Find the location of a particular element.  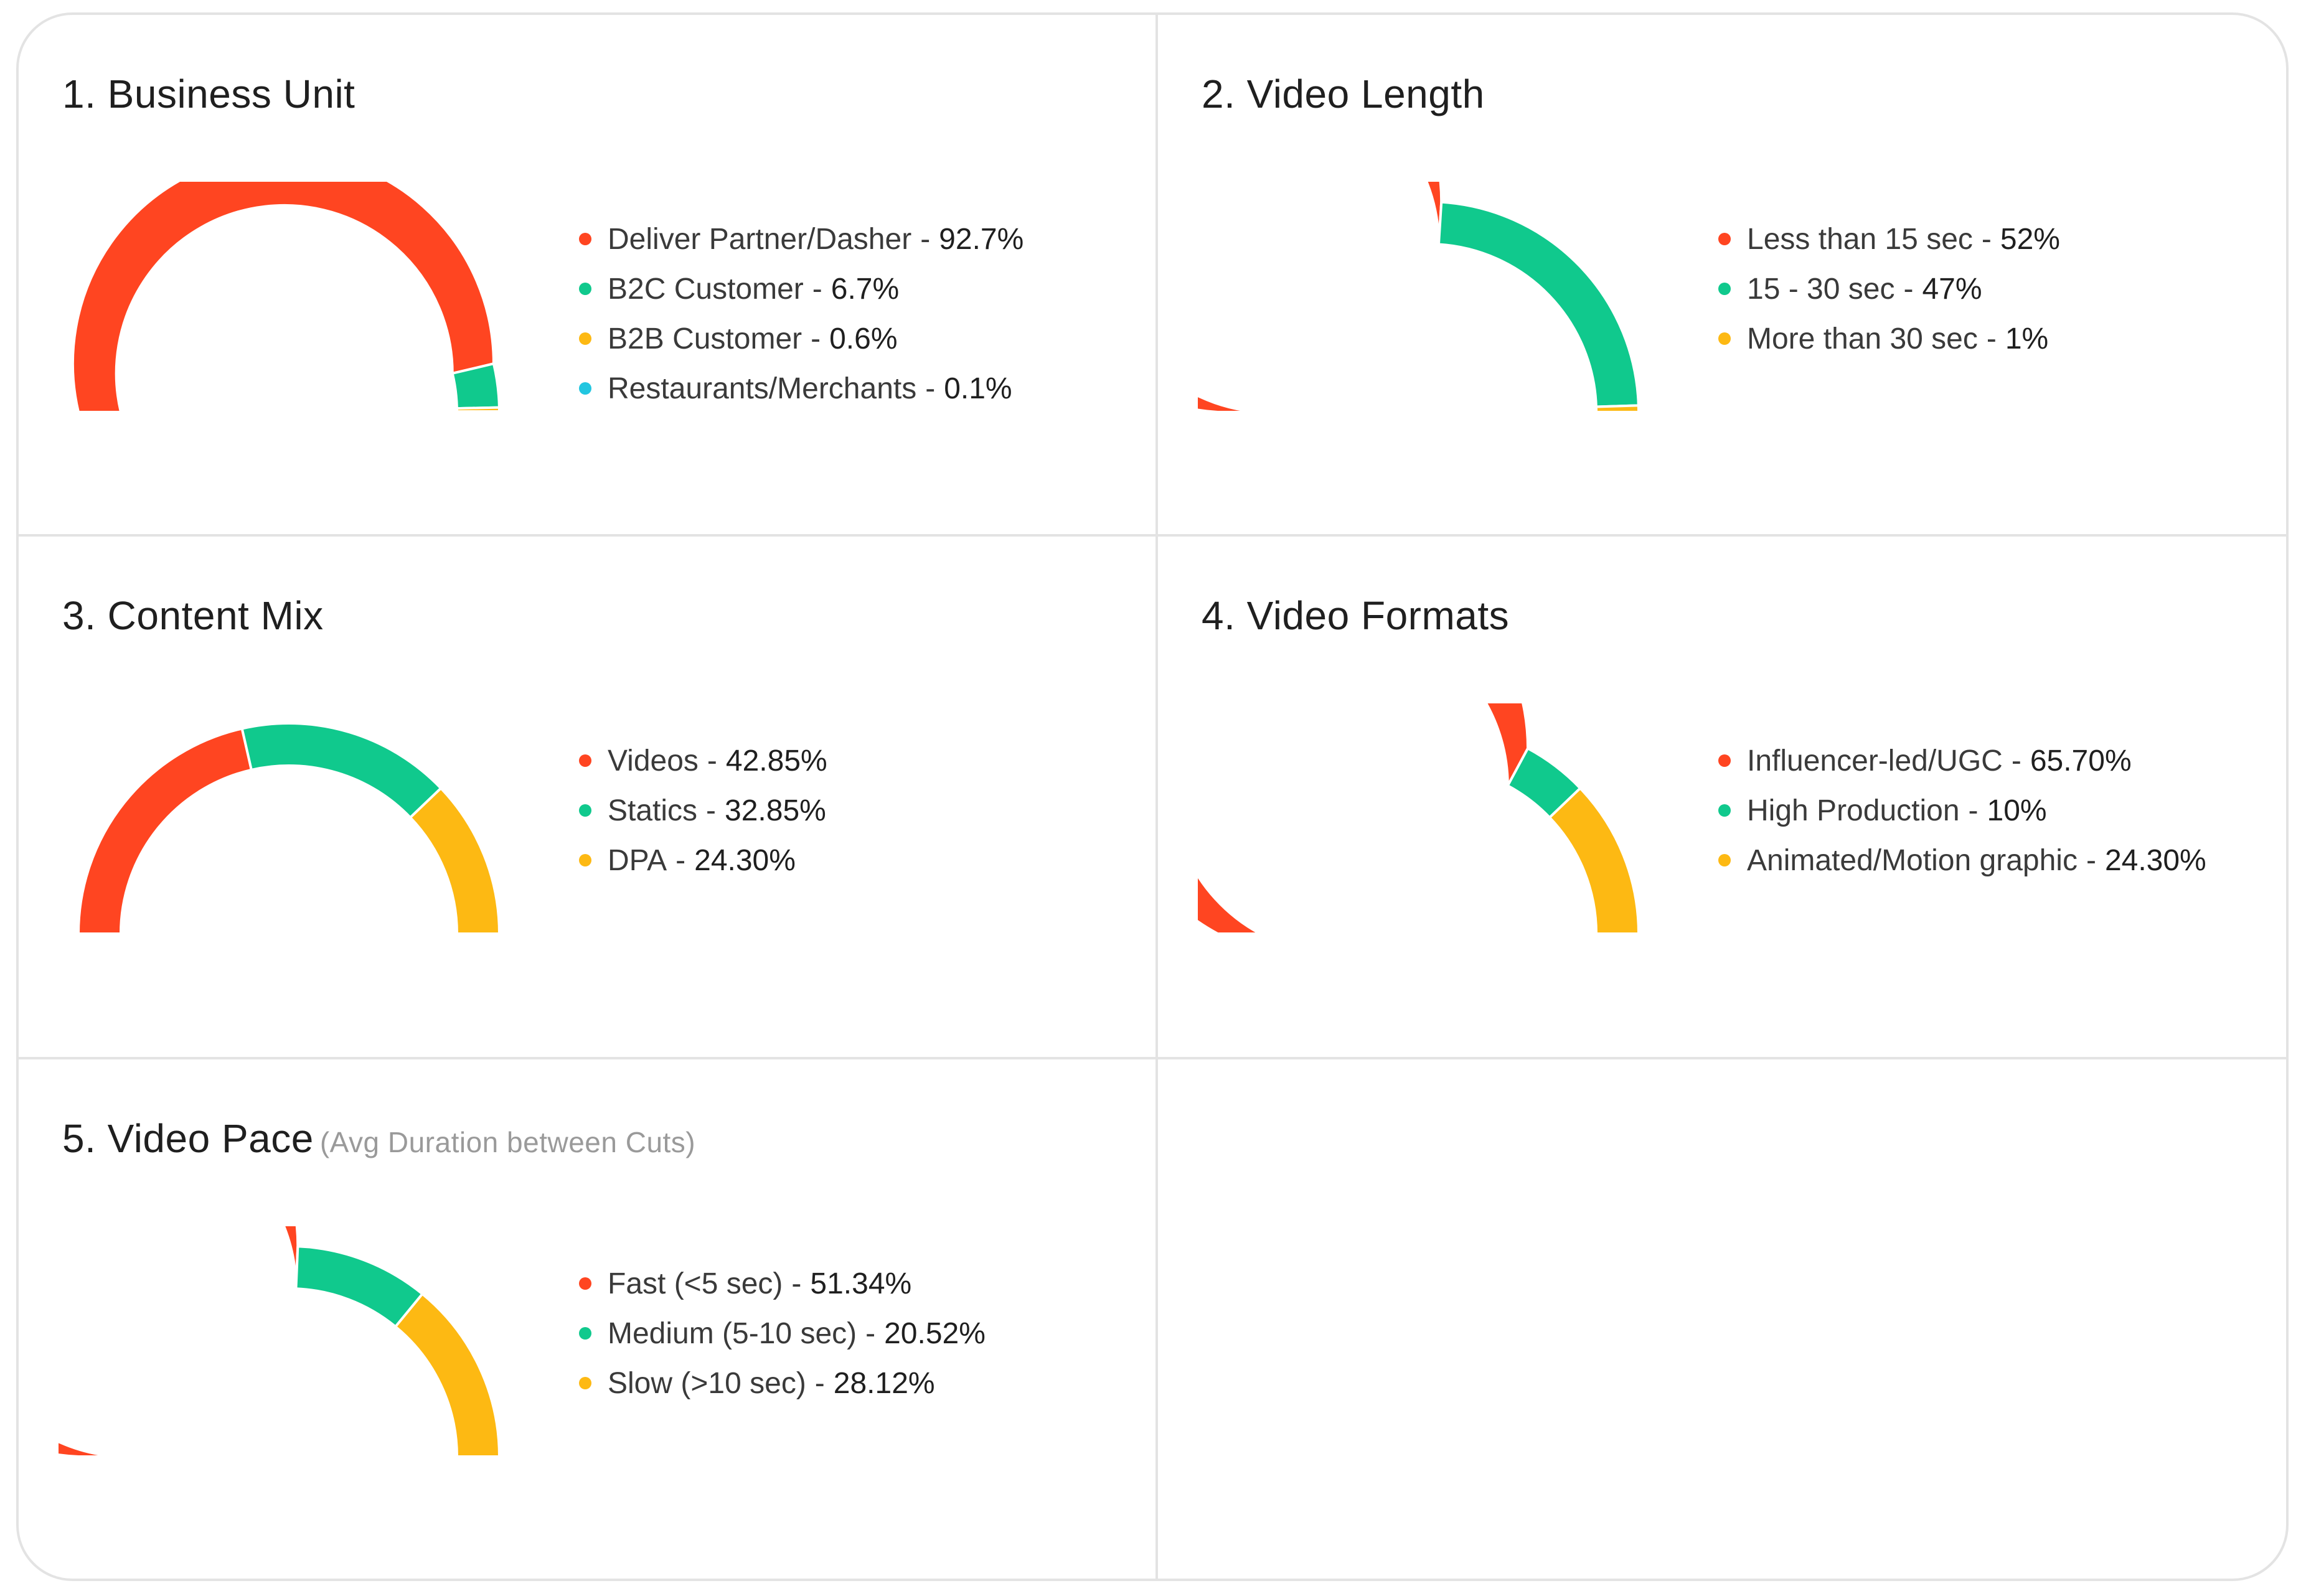

legend-item: Videos -42.85% is located at coordinates (703, 761).